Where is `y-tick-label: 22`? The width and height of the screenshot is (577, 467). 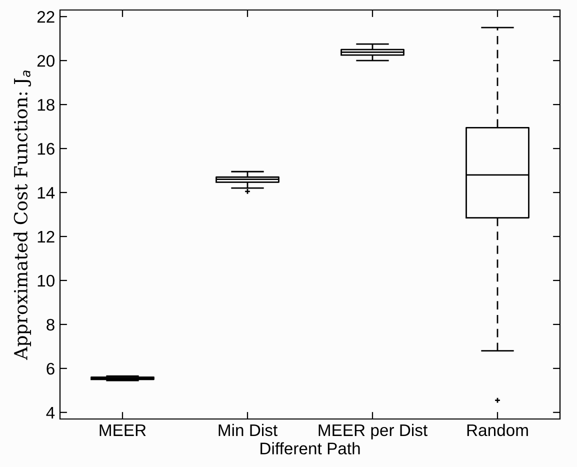
y-tick-label: 22 is located at coordinates (45, 17).